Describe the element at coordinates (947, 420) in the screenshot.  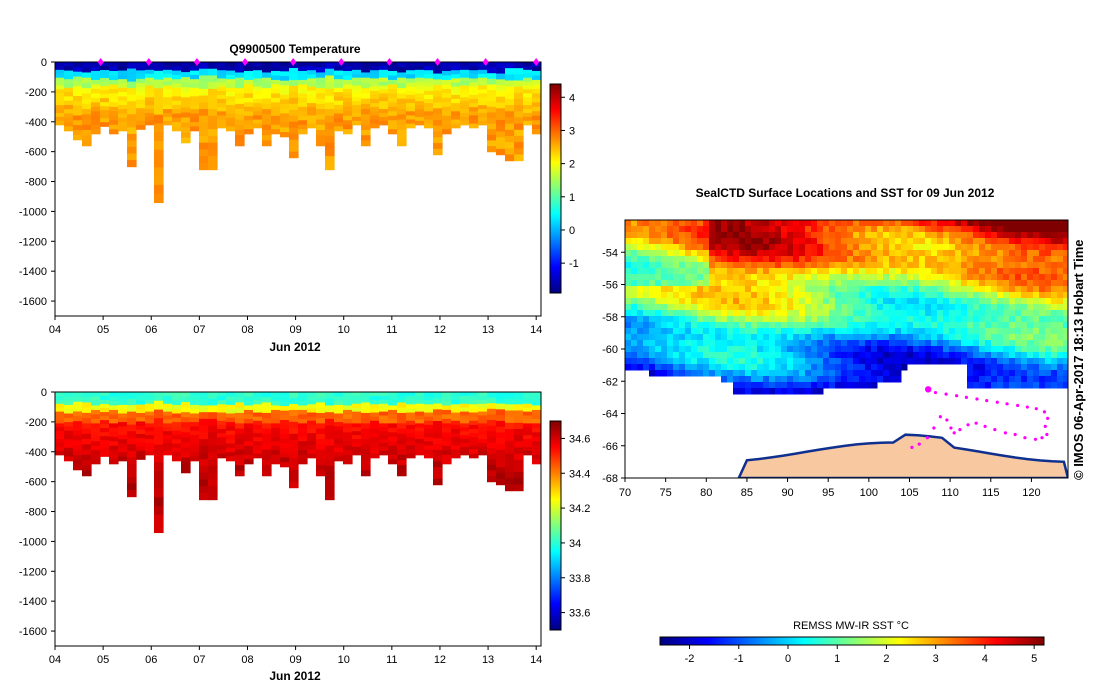
I see `track-point` at that location.